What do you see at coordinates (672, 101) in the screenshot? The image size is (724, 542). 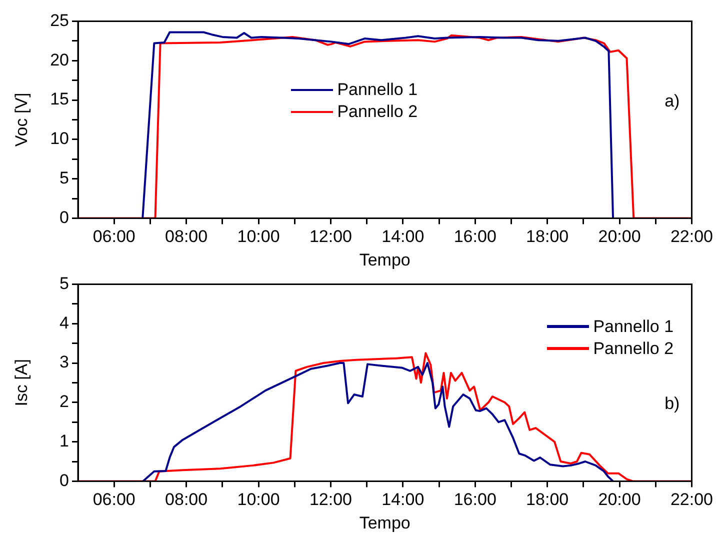 I see `annotation: a)` at bounding box center [672, 101].